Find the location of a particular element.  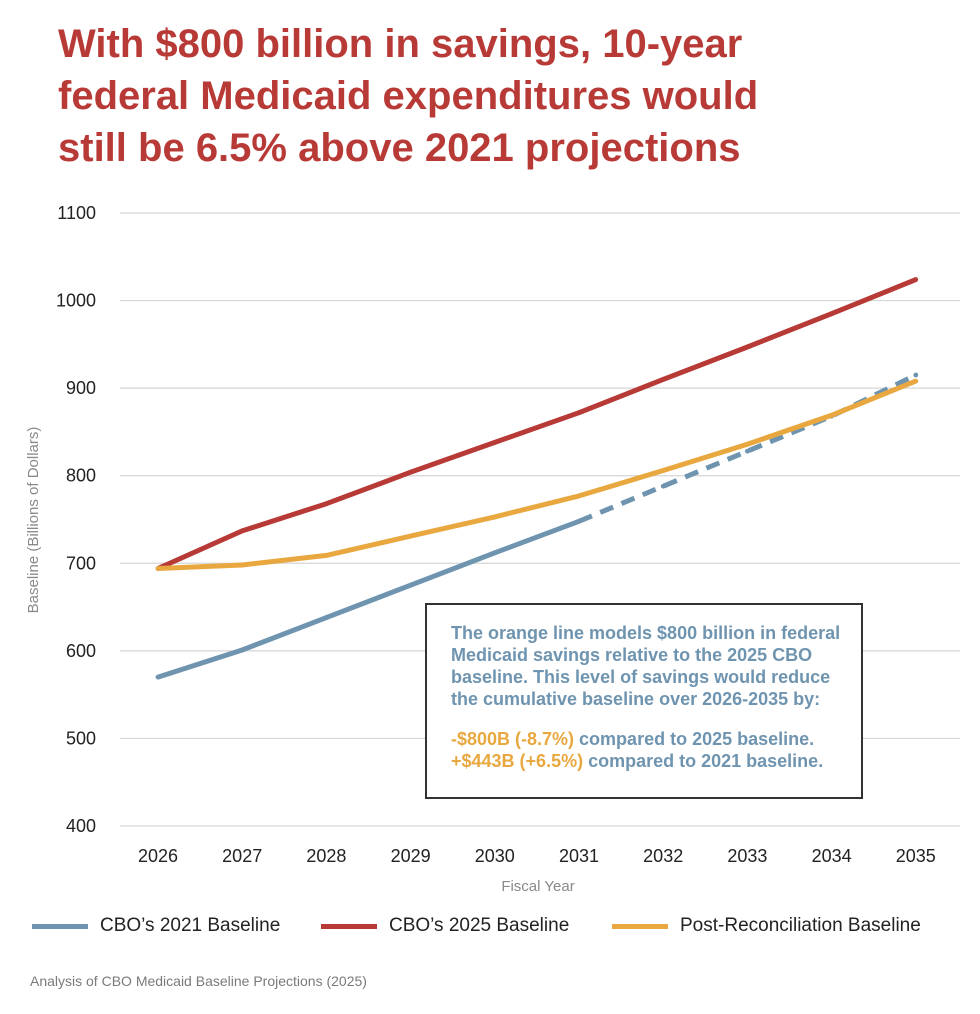

y-tick-1000: 1000 is located at coordinates (76, 301).